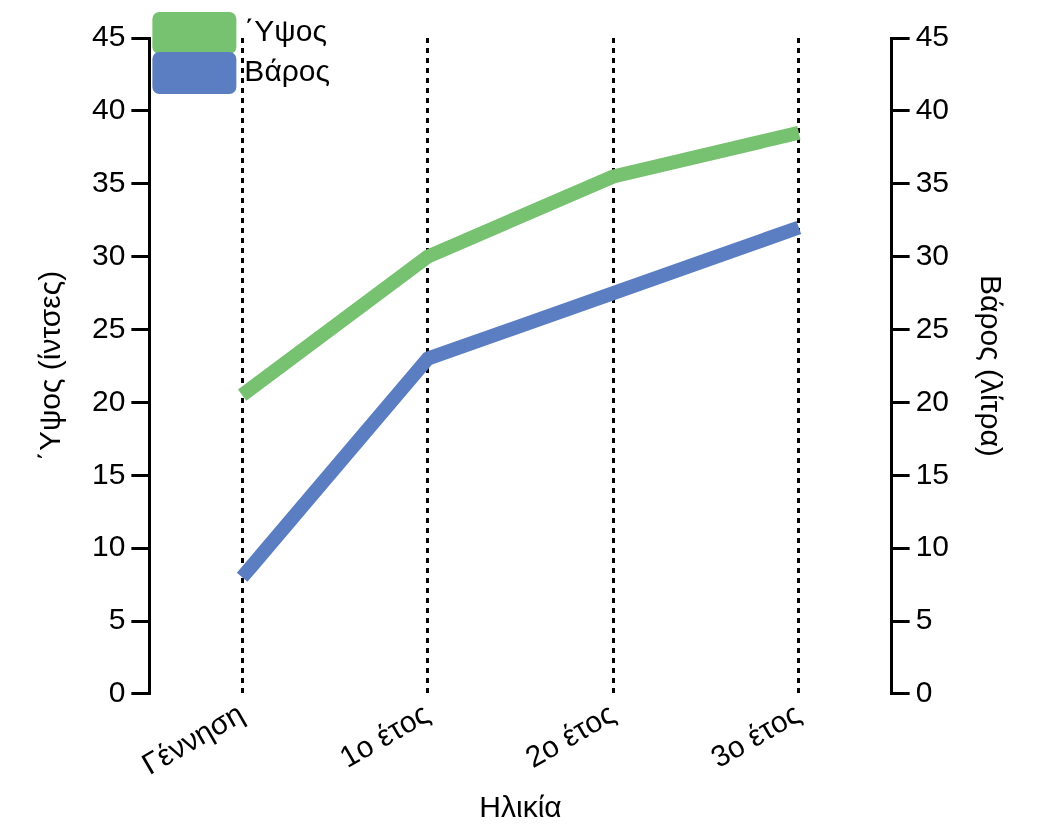  Describe the element at coordinates (108, 473) in the screenshot. I see `y-tick-label: 15` at that location.